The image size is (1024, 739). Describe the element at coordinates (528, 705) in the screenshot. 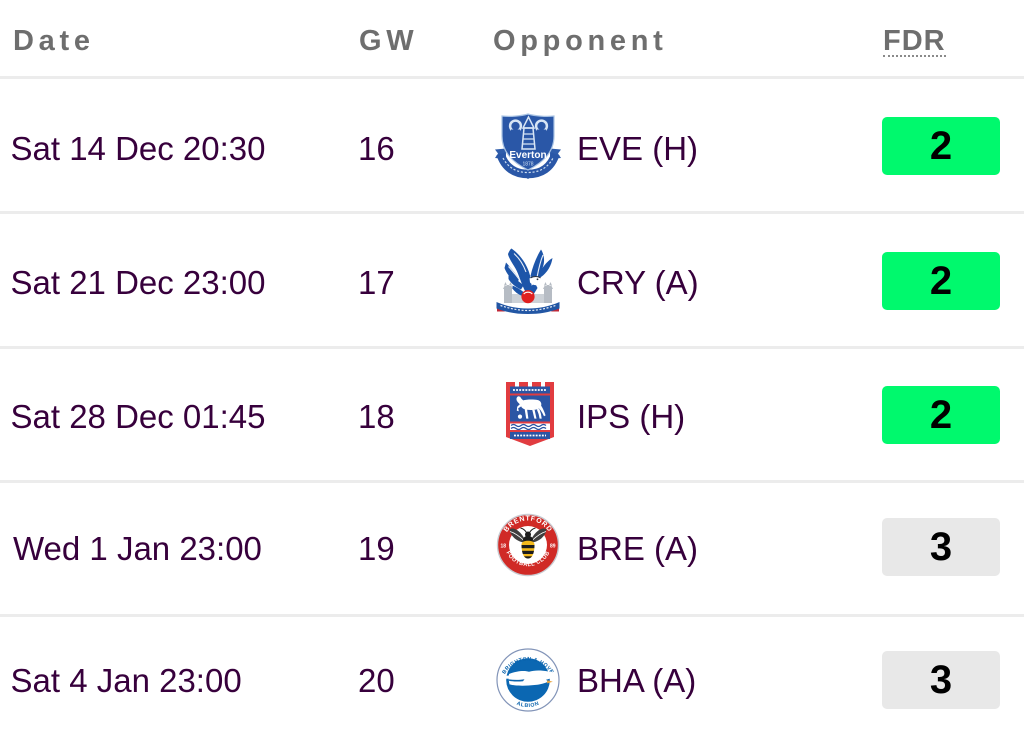

I see `svg-text: ALBION` at that location.